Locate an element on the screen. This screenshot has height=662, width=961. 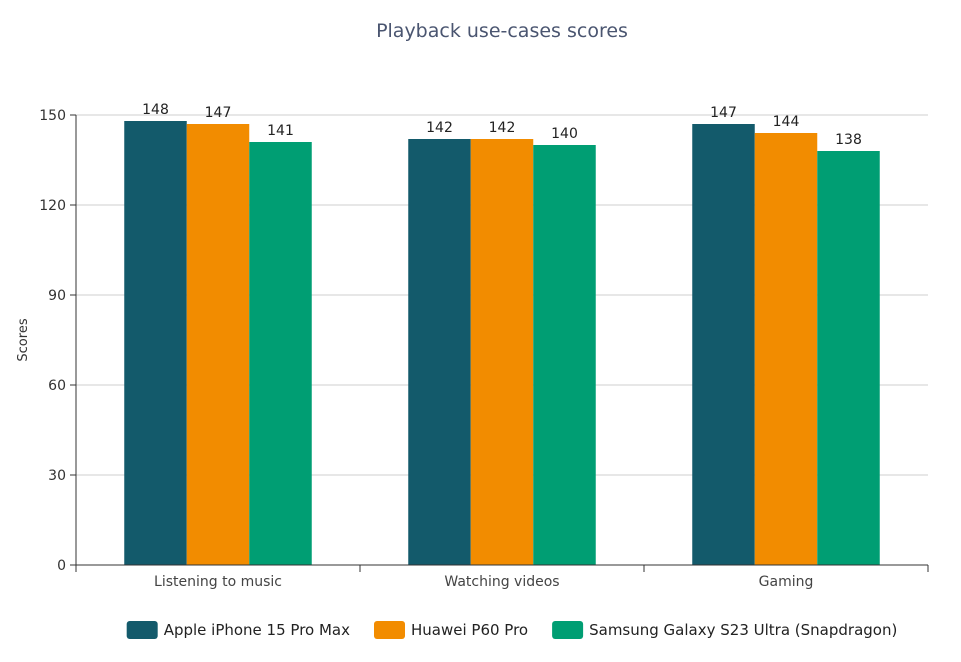
legend-label: Apple iPhone 15 Pro Max is located at coordinates (257, 630).